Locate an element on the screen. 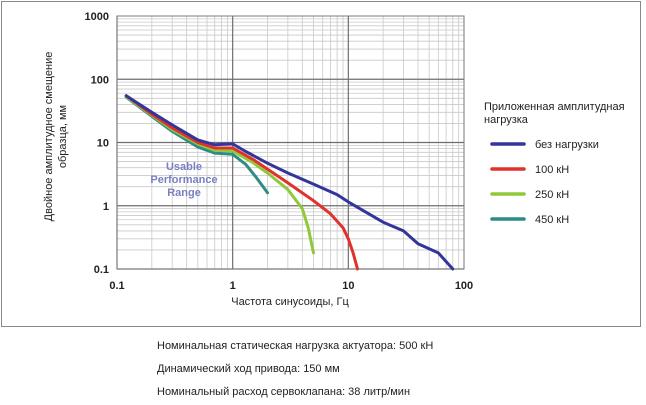 The width and height of the screenshot is (646, 405). y-axis-label: Двойное амплитудное смещение образца, мм is located at coordinates (56, 137).